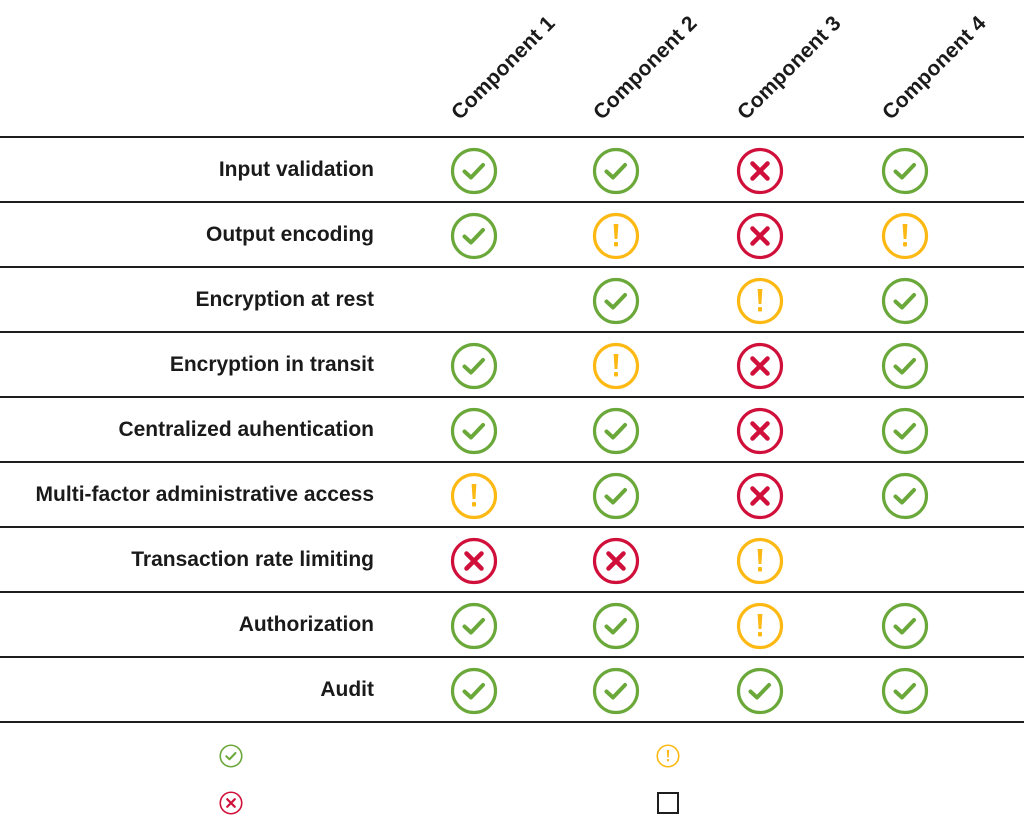 The height and width of the screenshot is (817, 1024). I want to click on column-header-component-1: Component 1, so click(525, 68).